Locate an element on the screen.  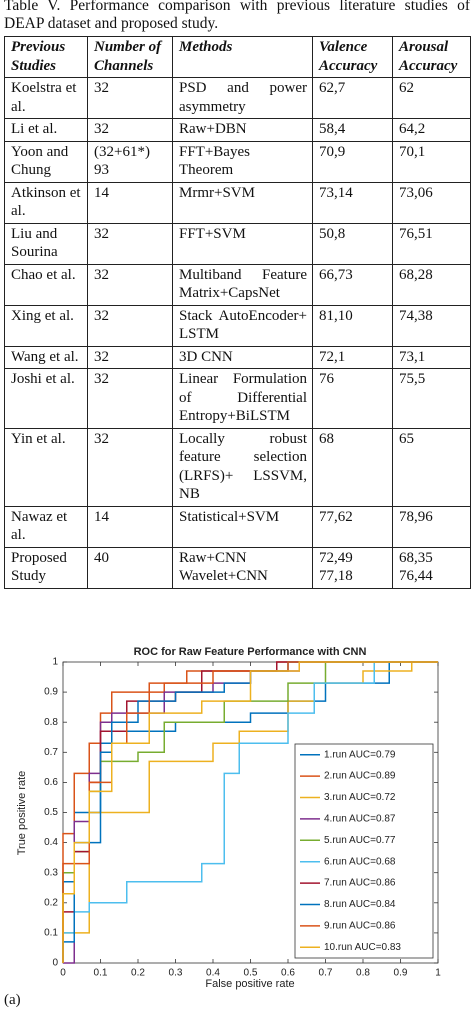
legend-label: 5.run AUC=0.77 is located at coordinates (360, 840).